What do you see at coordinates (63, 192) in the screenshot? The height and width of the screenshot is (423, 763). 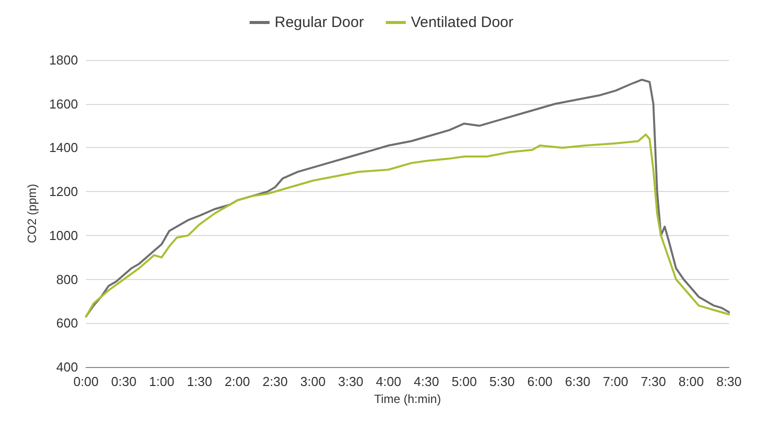 I see `y-tick-label: 1200` at bounding box center [63, 192].